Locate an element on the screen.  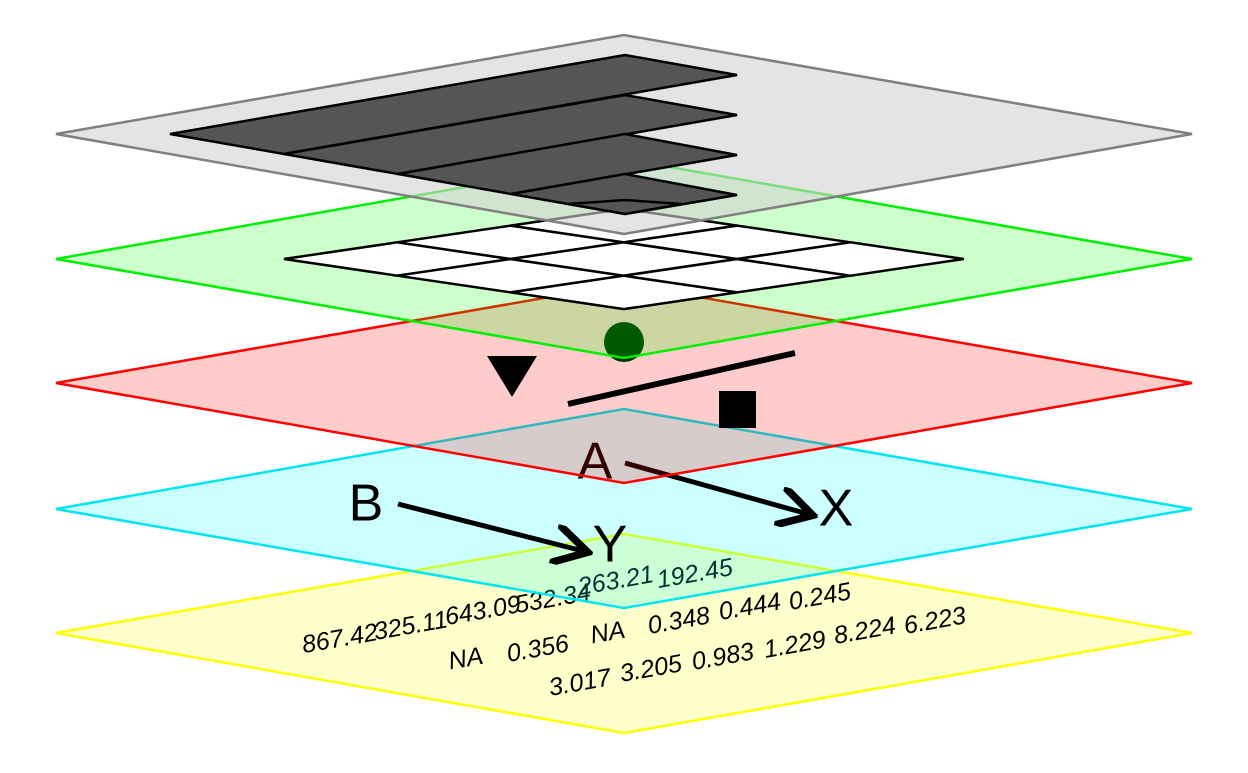
circle is located at coordinates (624, 342).